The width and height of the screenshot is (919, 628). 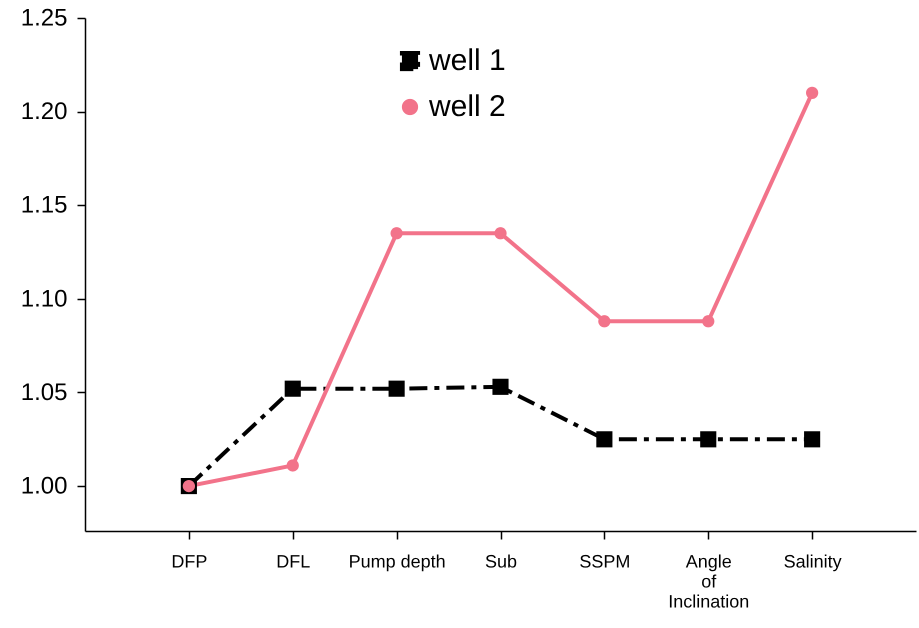 What do you see at coordinates (709, 582) in the screenshot?
I see `x-tick-label: Angle of Inclination` at bounding box center [709, 582].